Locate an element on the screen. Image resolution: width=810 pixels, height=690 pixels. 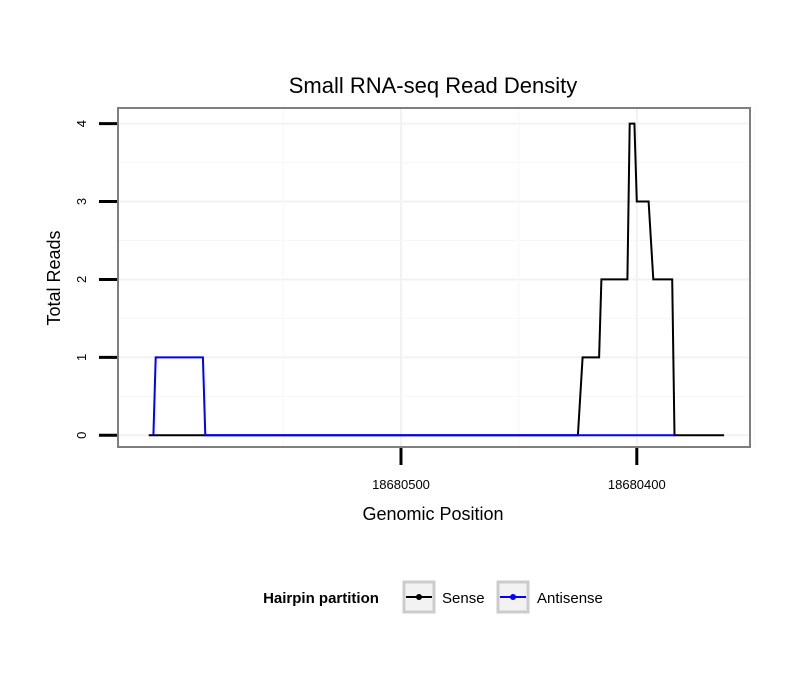
x-tick-label: 18680500 is located at coordinates (401, 484).